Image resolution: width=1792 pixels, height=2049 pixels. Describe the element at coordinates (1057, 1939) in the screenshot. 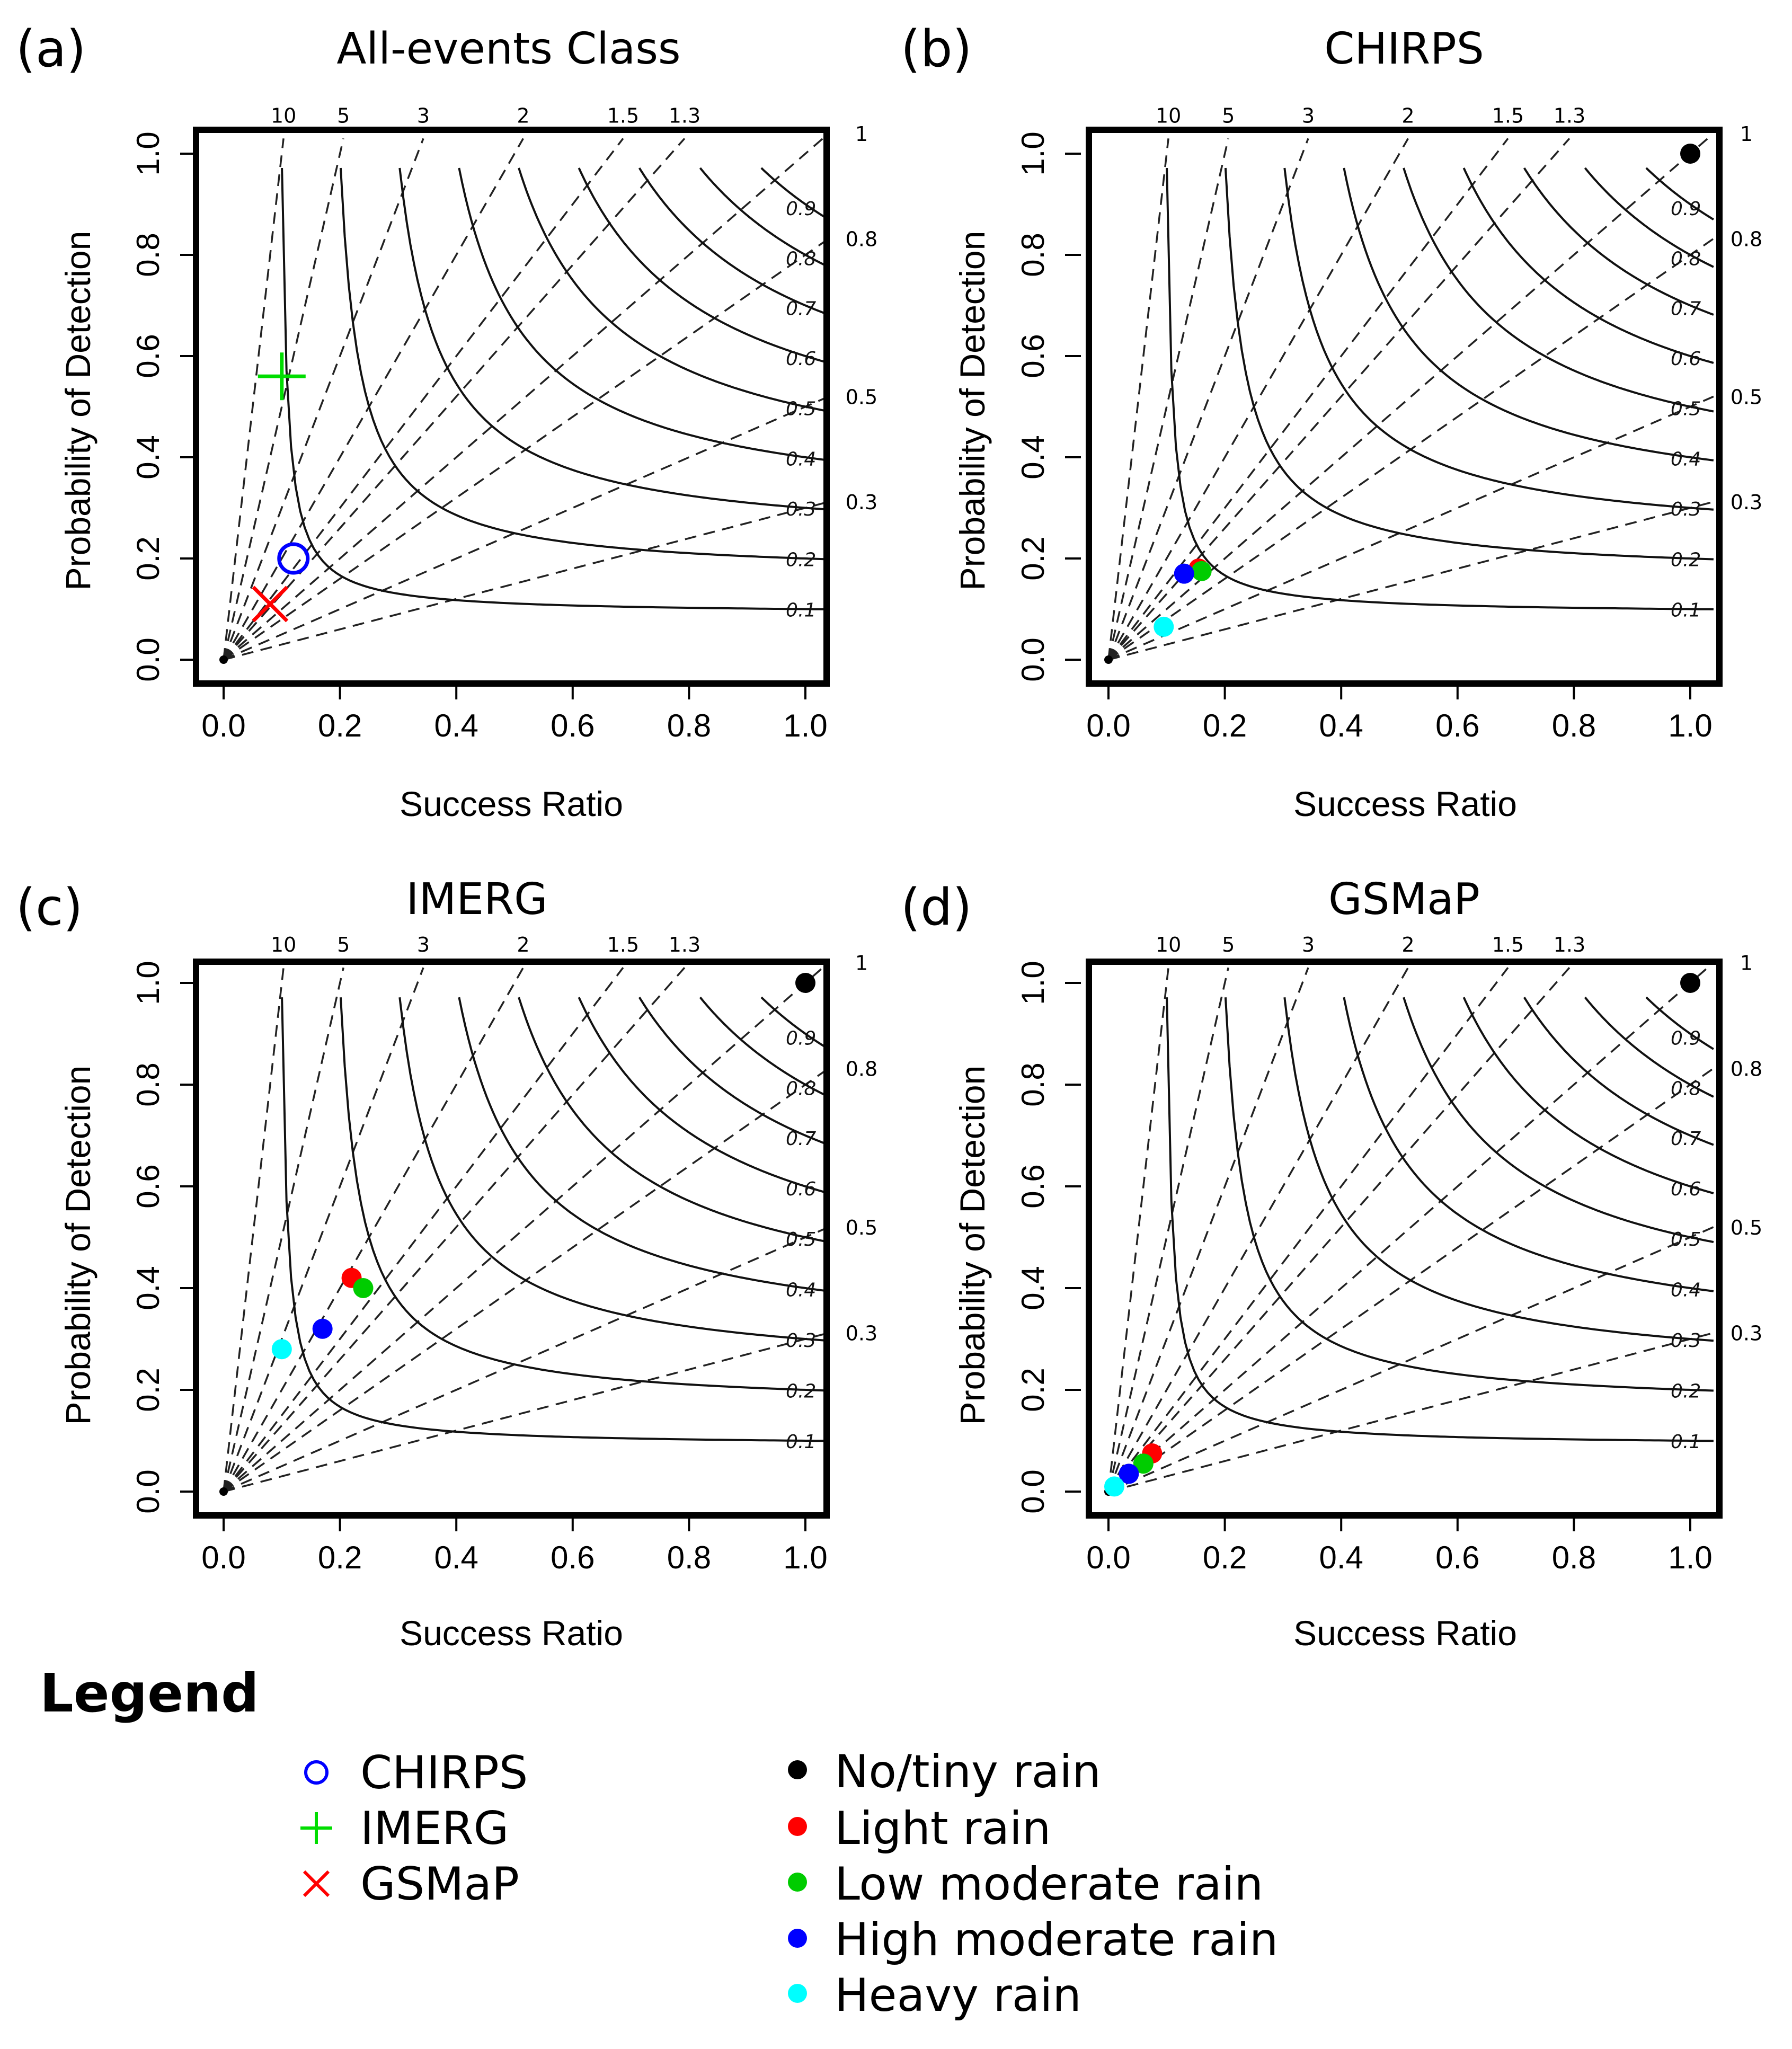

I see `legend-class-label: High moderate rain` at that location.